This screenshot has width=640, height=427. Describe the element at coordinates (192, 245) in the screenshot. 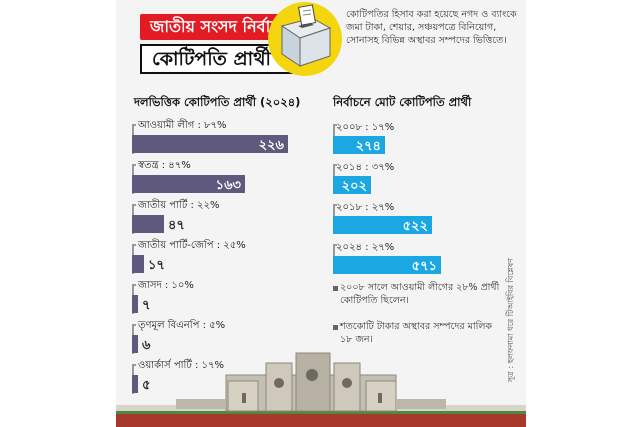

I see `party-label: জাতীয় পার্টি-জেপি : ২৫%` at that location.